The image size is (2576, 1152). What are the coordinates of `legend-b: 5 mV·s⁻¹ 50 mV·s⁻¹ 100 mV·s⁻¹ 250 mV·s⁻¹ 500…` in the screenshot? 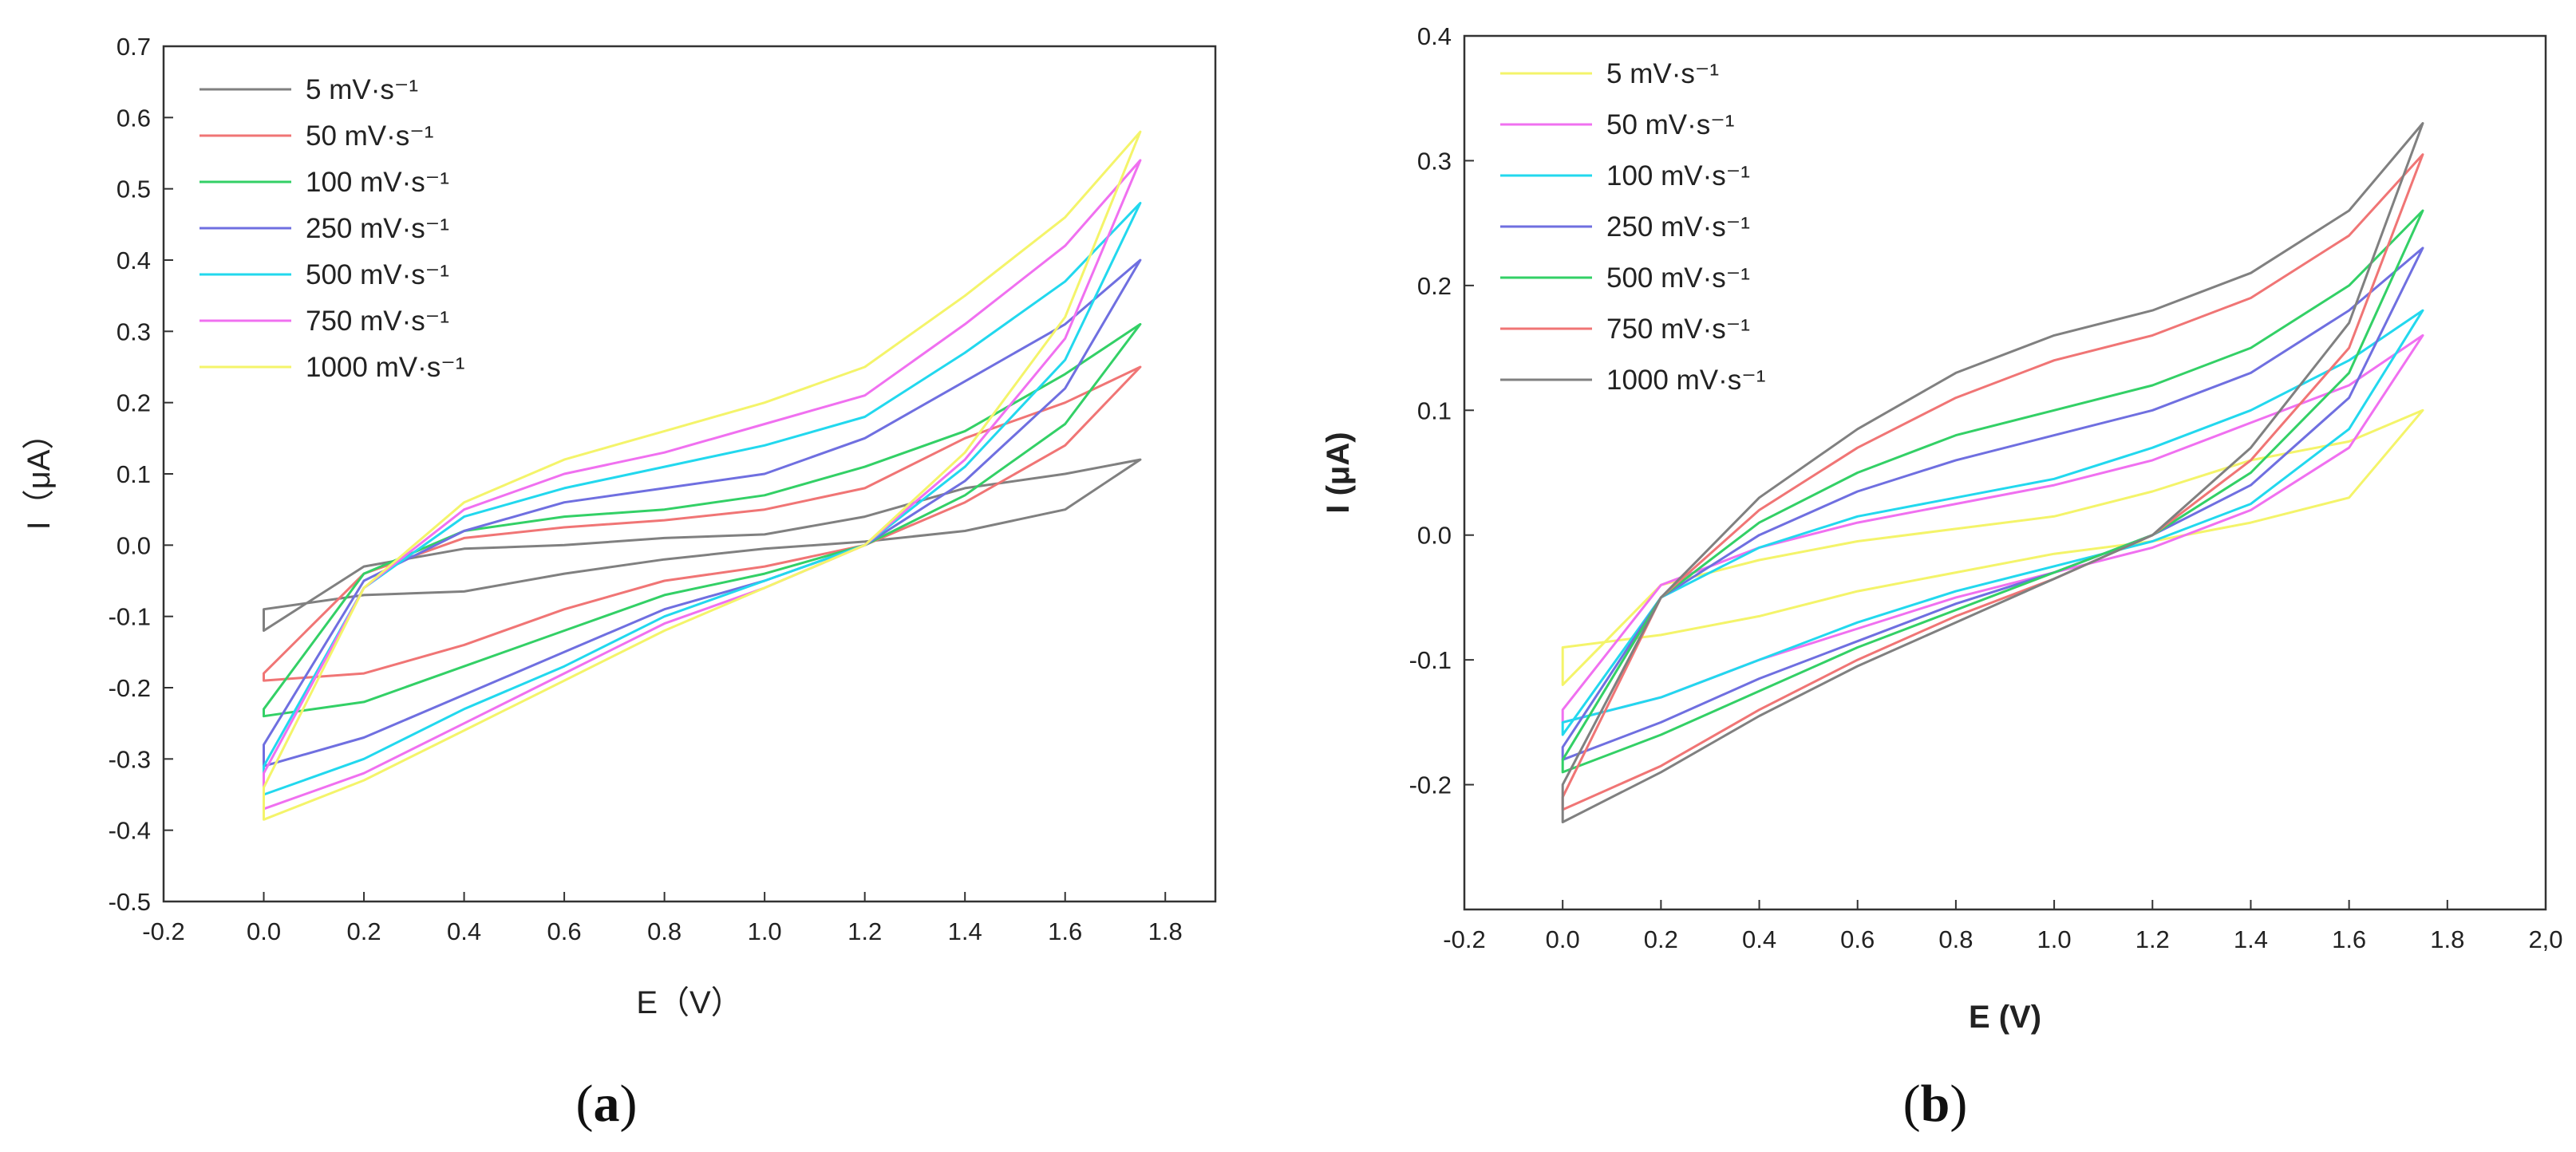 It's located at (1632, 227).